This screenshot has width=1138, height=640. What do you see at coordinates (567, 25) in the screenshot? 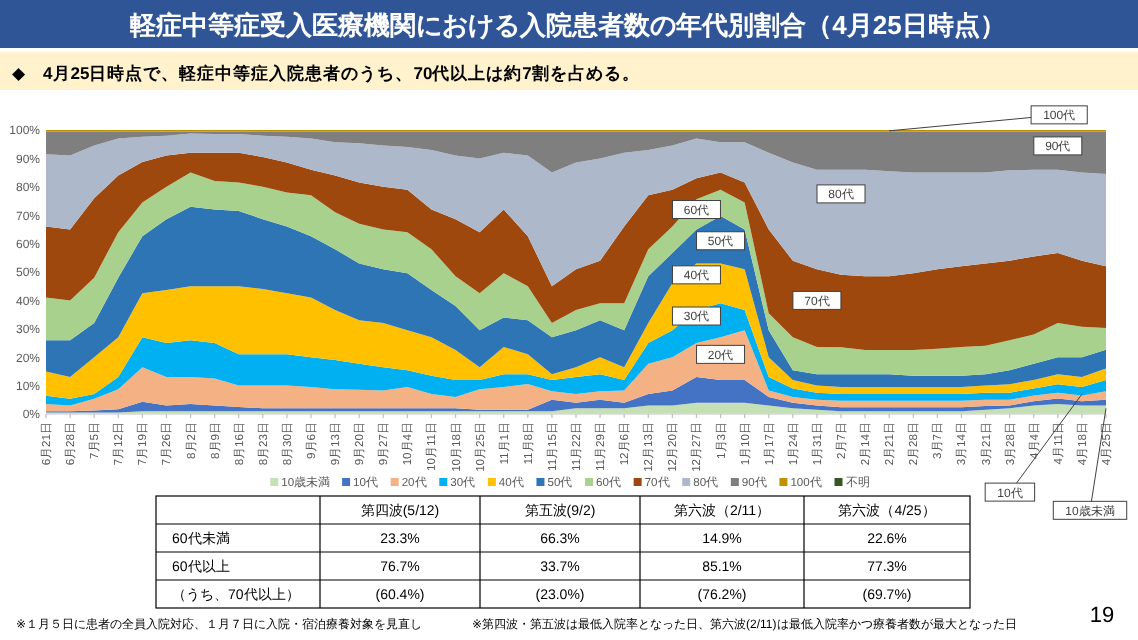
I see `chart-title: 軽症中等症受入医療機関における入院患者数の年代別割合（4月25日時点）` at bounding box center [567, 25].